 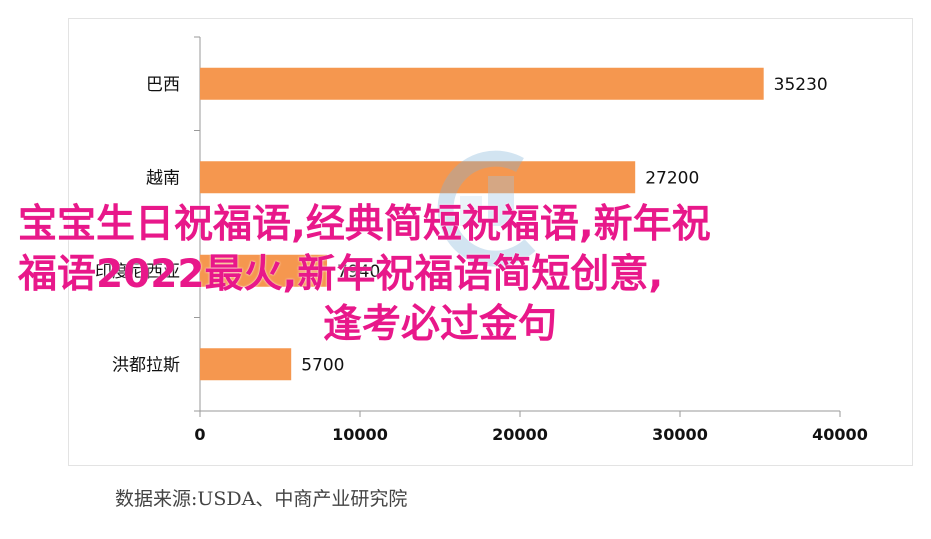 What do you see at coordinates (358, 272) in the screenshot?
I see `data-label: 7940` at bounding box center [358, 272].